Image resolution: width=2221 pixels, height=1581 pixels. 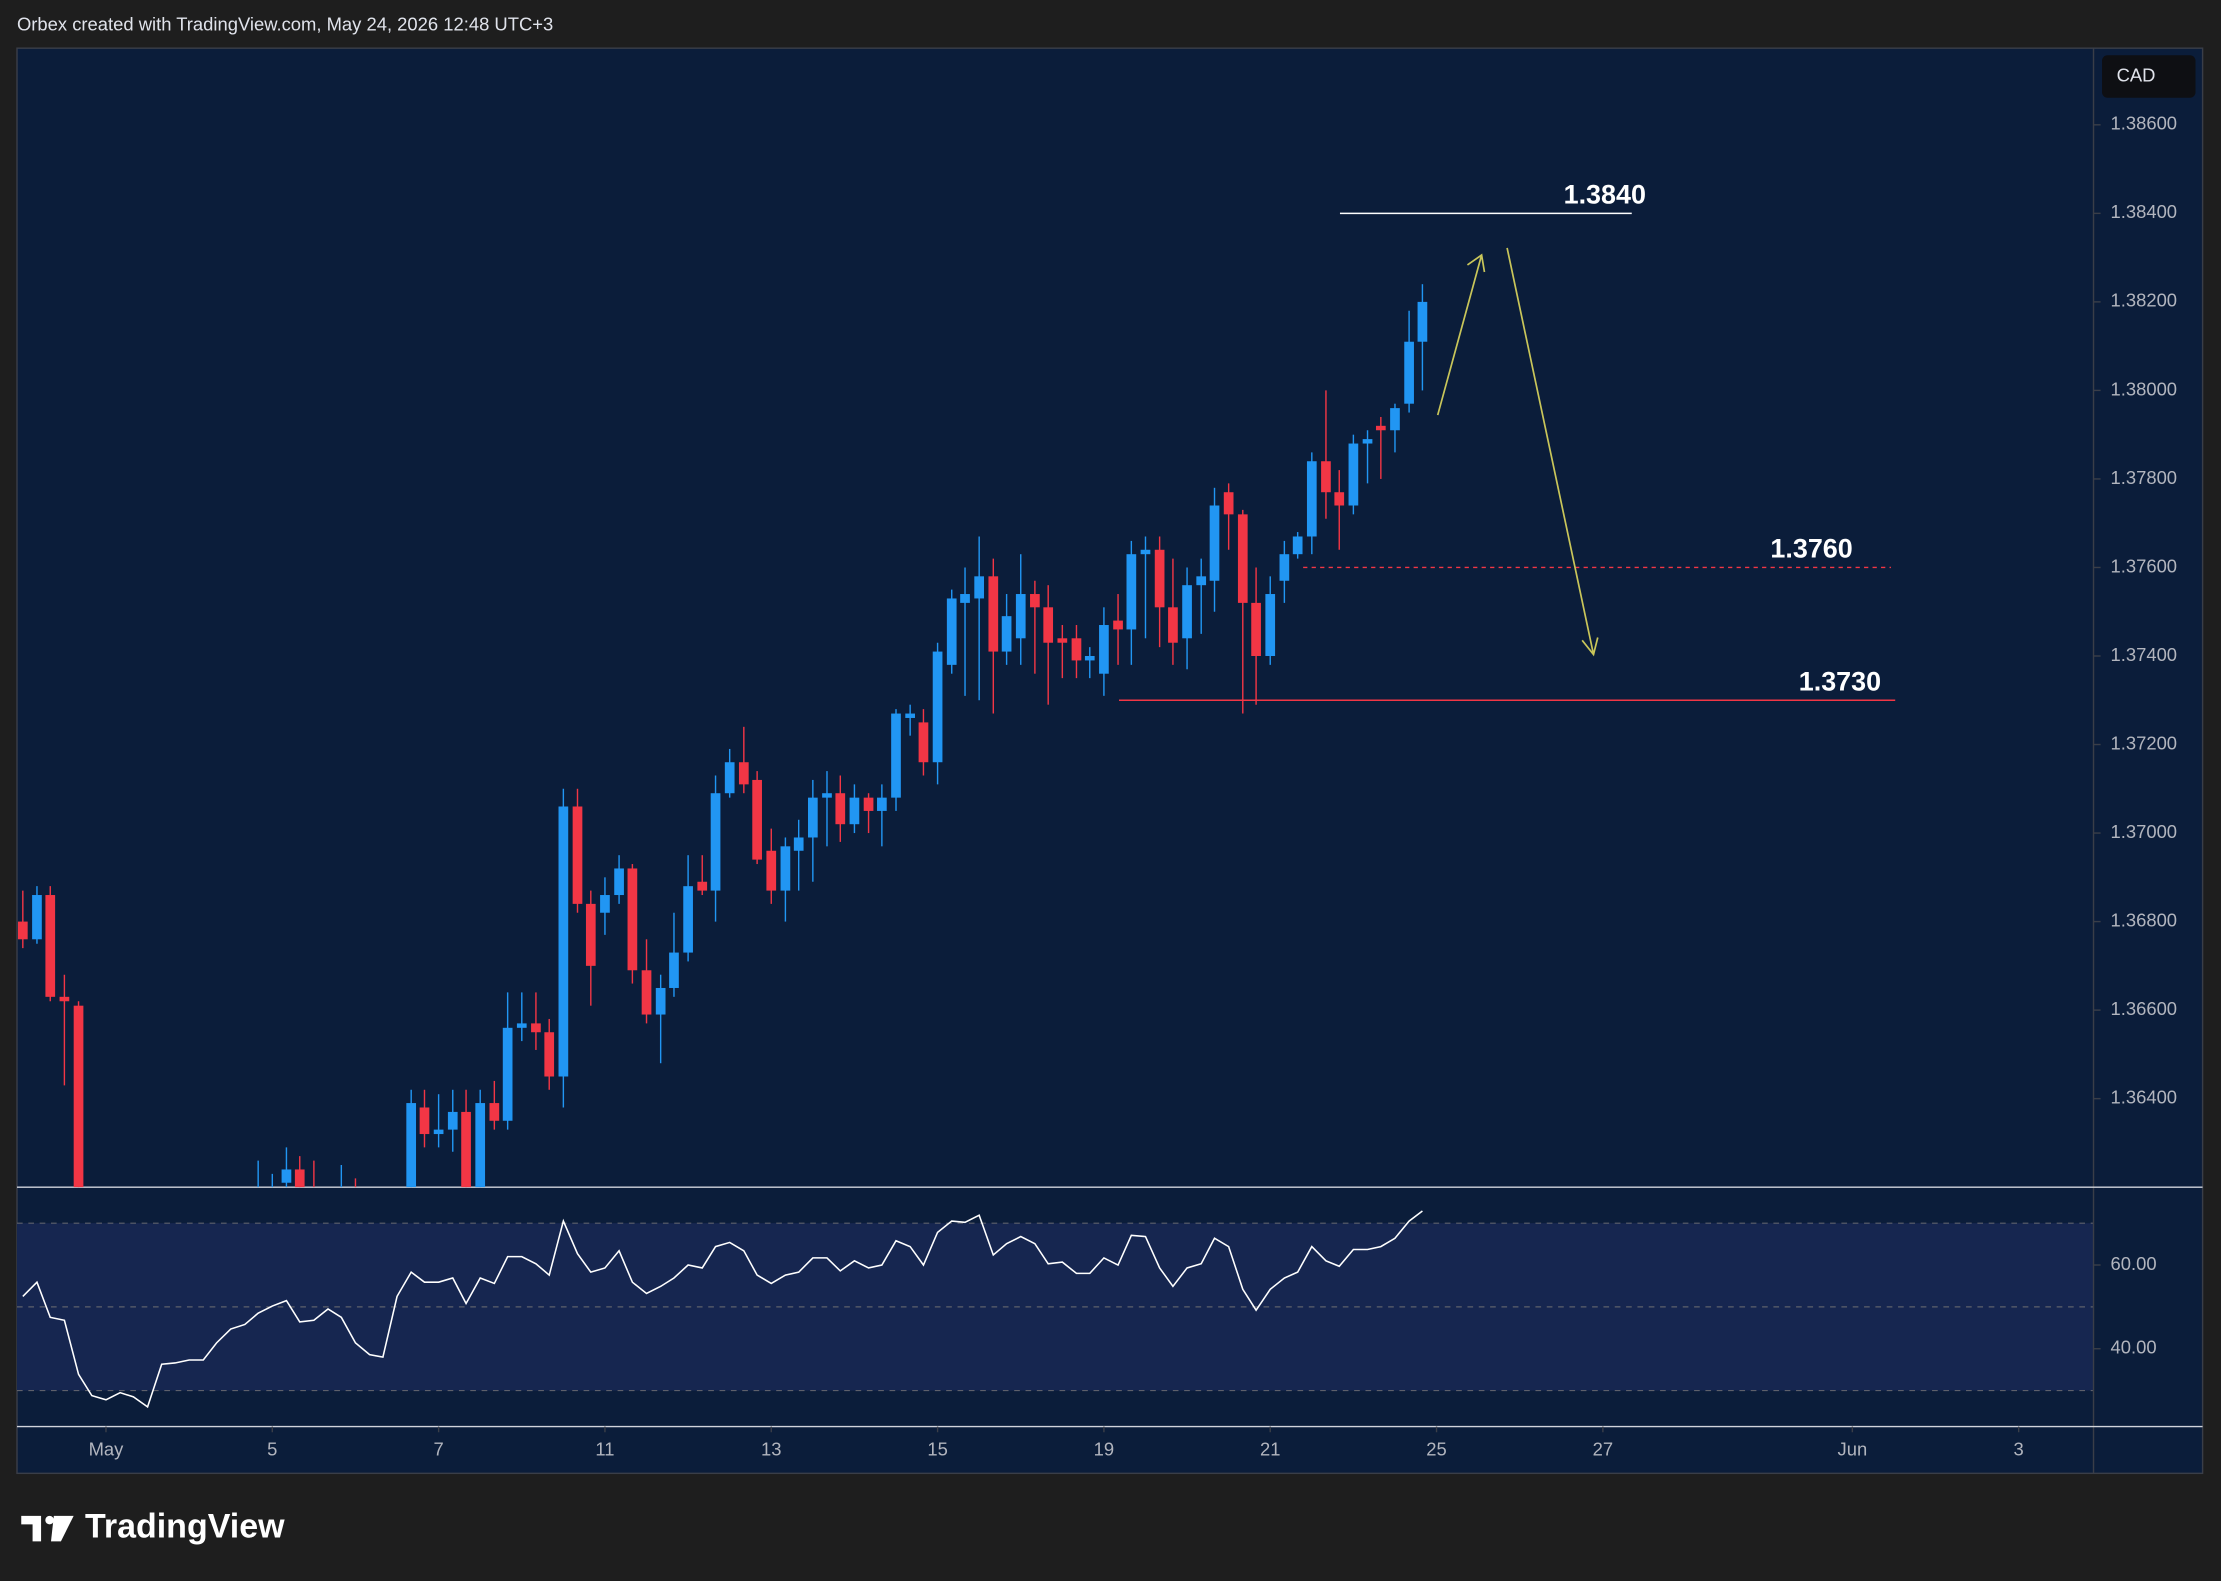 What do you see at coordinates (2144, 123) in the screenshot?
I see `y-tick-label: 1.38600` at bounding box center [2144, 123].